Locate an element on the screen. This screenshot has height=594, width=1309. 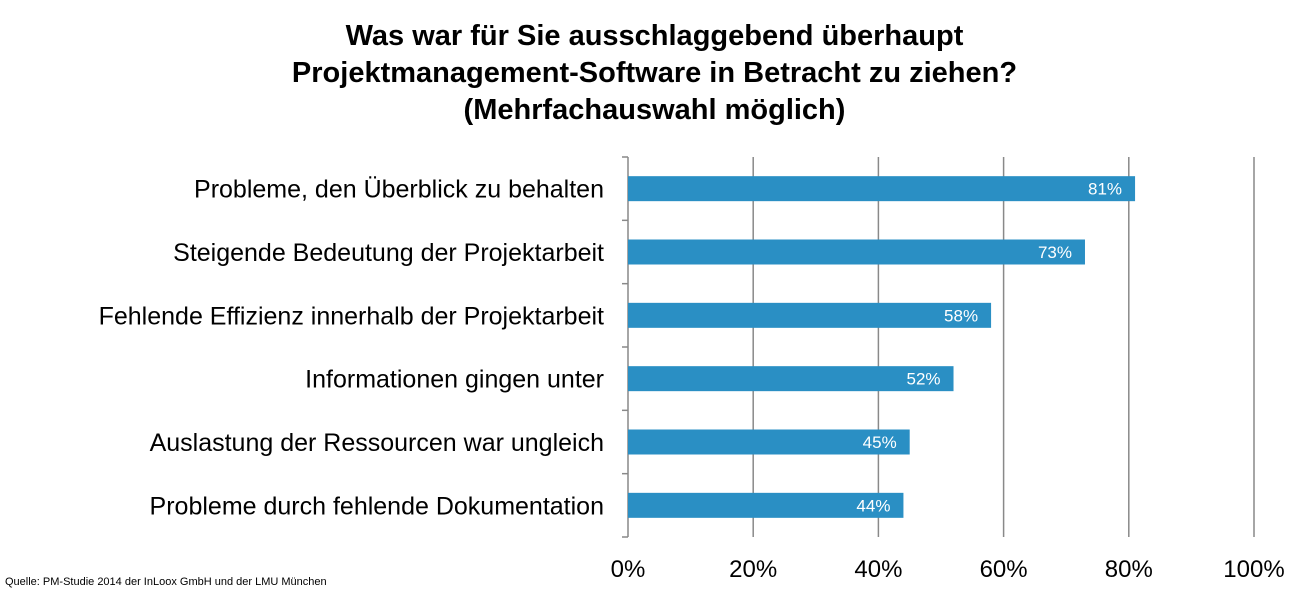
chart-title-line-3: (Mehrfachauswahl möglich) is located at coordinates (654, 110).